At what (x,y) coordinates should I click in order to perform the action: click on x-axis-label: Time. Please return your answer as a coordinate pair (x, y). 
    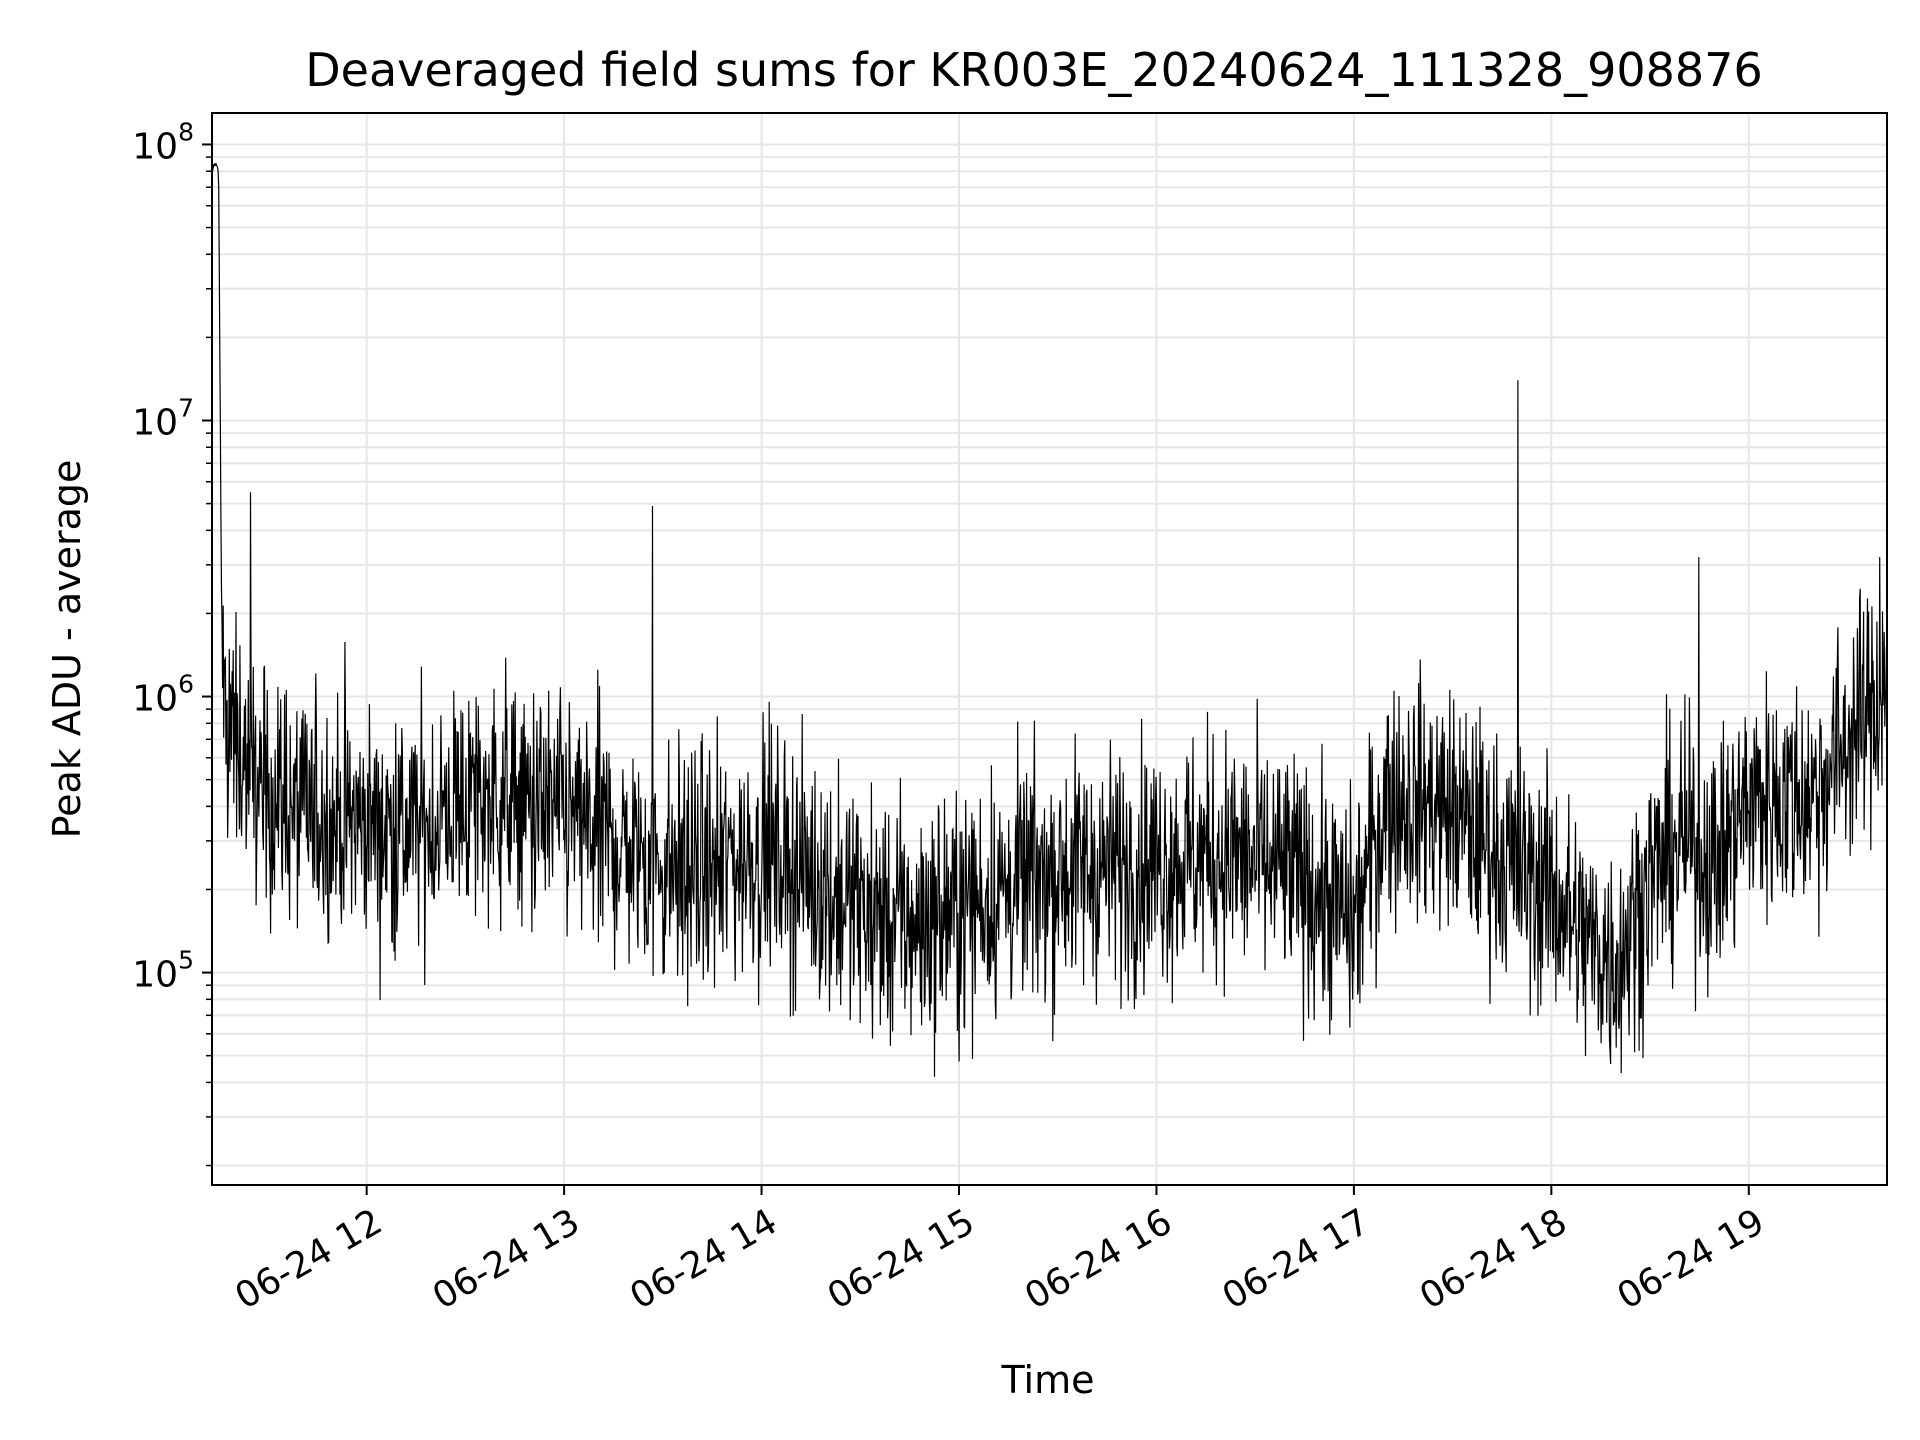
    Looking at the image, I should click on (1048, 1380).